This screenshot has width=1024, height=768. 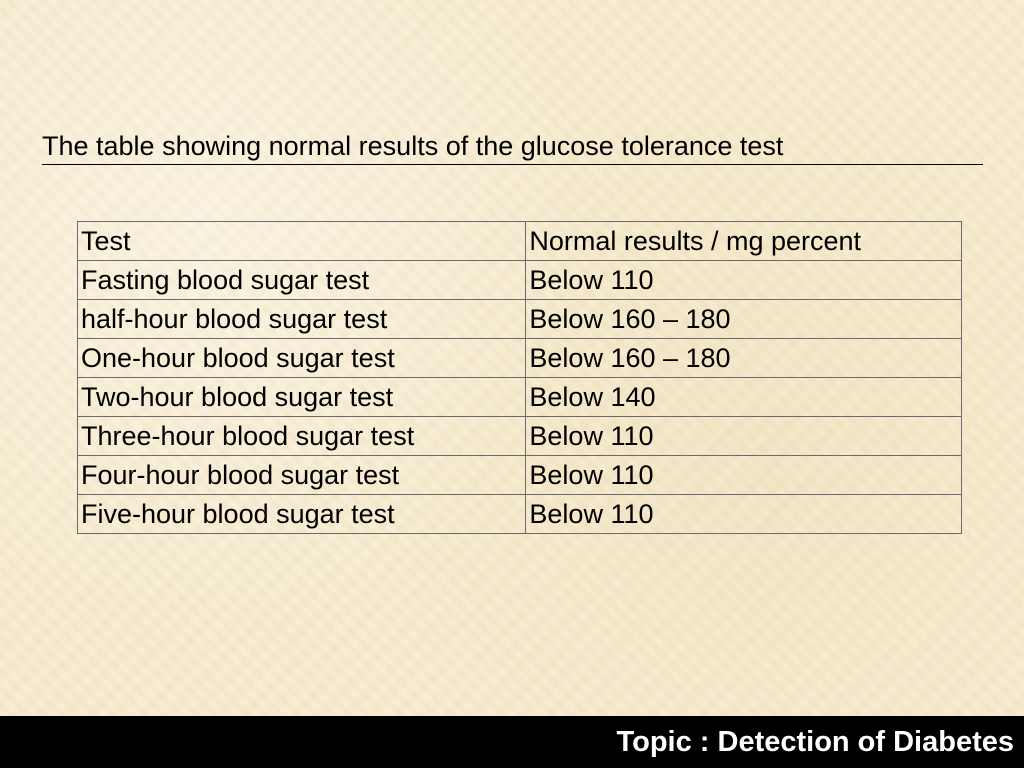 I want to click on table-row: Four-hour blood sugar test Below 110, so click(x=519, y=475).